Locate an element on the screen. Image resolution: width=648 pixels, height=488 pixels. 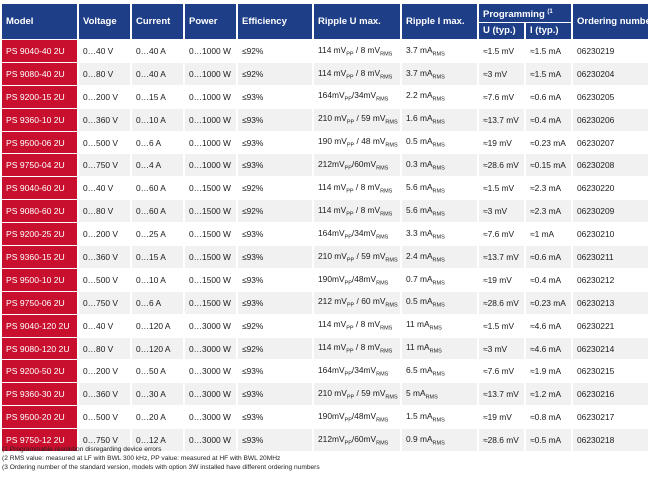
cell-model: PS 9040-40 2U is located at coordinates (39, 50).